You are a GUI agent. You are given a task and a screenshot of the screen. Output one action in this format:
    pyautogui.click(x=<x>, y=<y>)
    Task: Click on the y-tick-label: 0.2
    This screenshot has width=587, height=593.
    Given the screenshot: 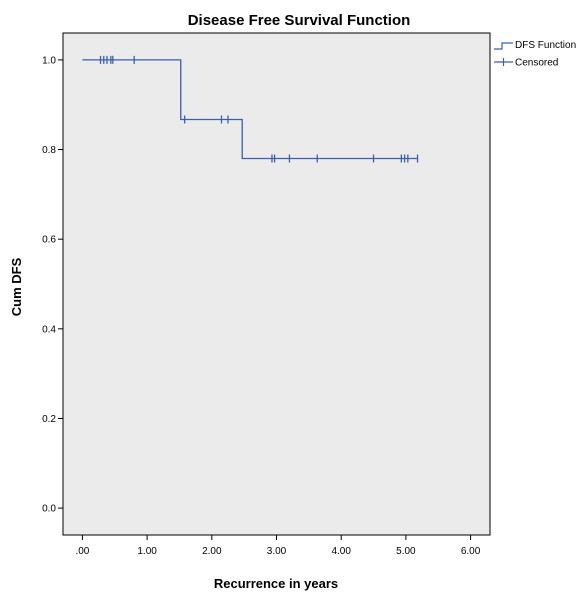 What is the action you would take?
    pyautogui.click(x=49, y=419)
    